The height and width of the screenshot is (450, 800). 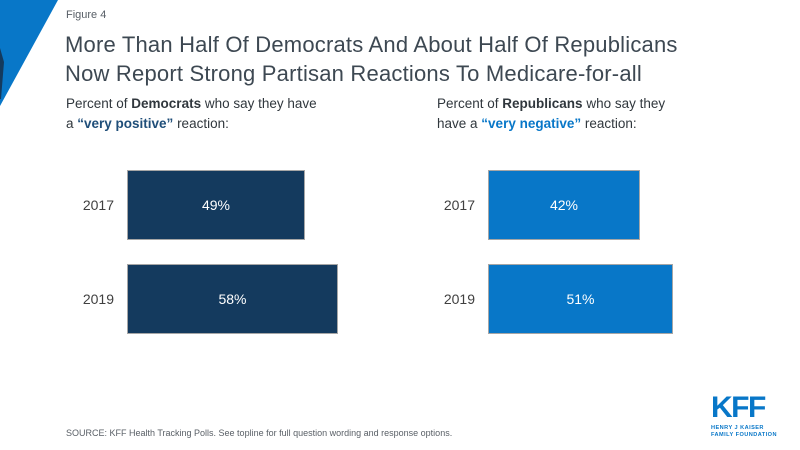 I want to click on democrats-bar-2019: 58%, so click(x=232, y=299).